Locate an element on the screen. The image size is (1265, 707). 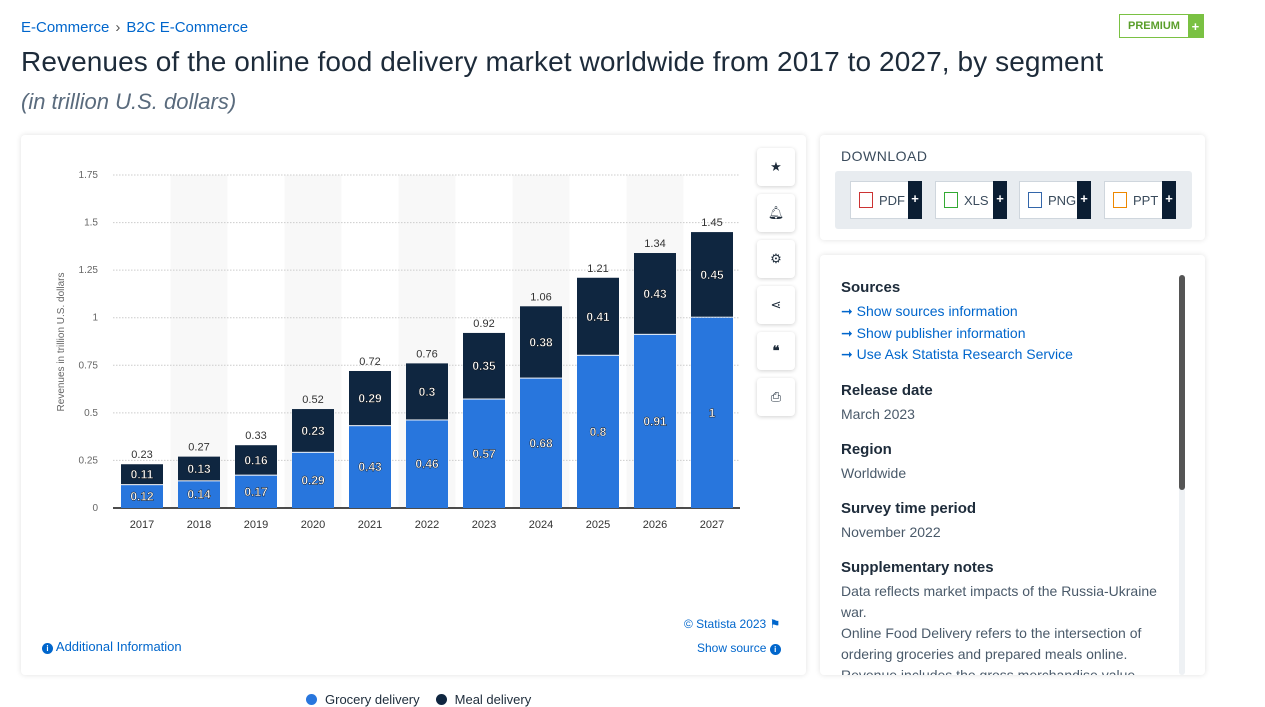
period-value: November 2022 is located at coordinates (891, 531).